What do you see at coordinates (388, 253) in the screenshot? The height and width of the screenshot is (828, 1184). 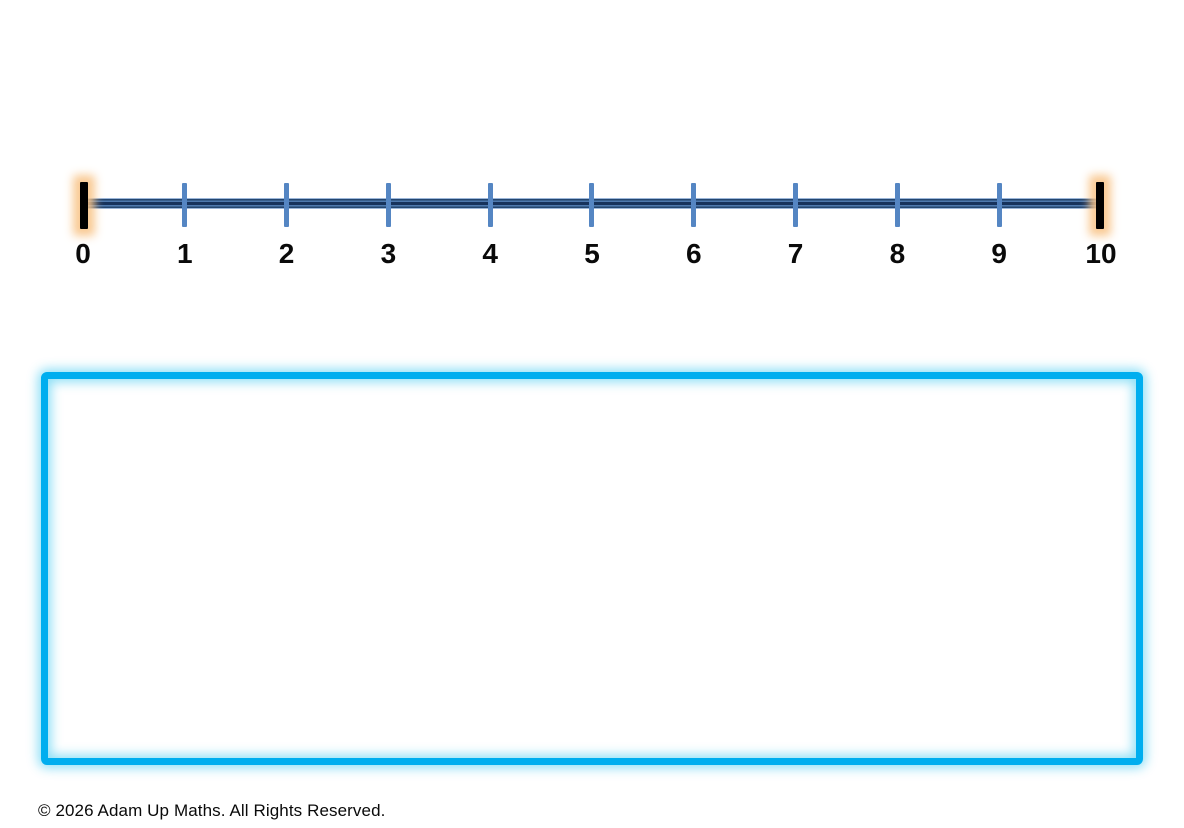 I see `tick-label: 3` at bounding box center [388, 253].